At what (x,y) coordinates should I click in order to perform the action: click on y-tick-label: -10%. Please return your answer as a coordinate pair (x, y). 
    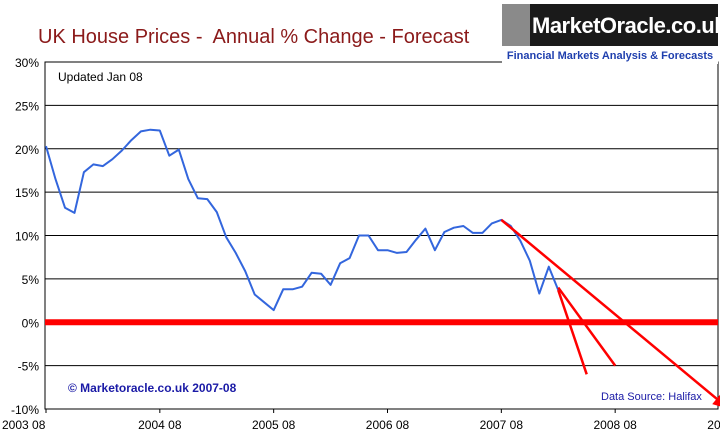
    Looking at the image, I should click on (25, 410).